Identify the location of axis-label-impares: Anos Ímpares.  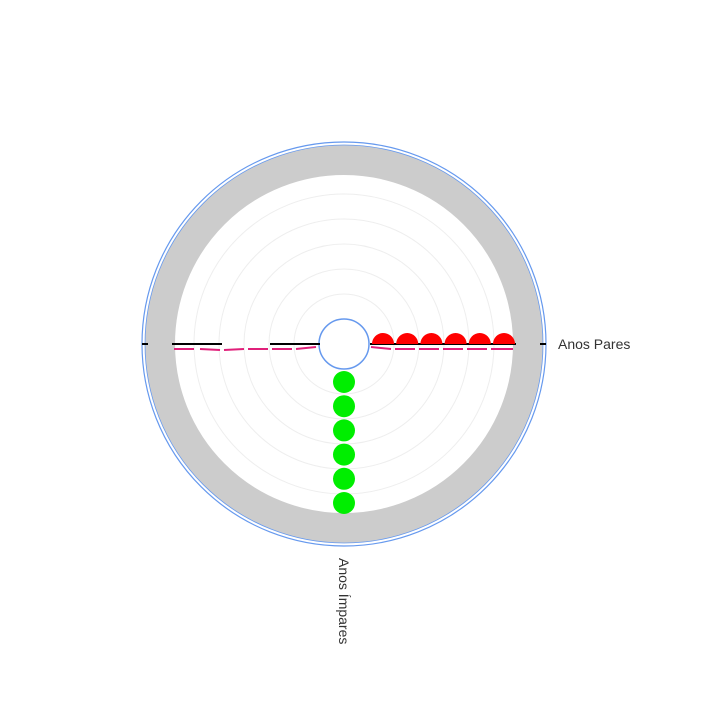
(344, 601).